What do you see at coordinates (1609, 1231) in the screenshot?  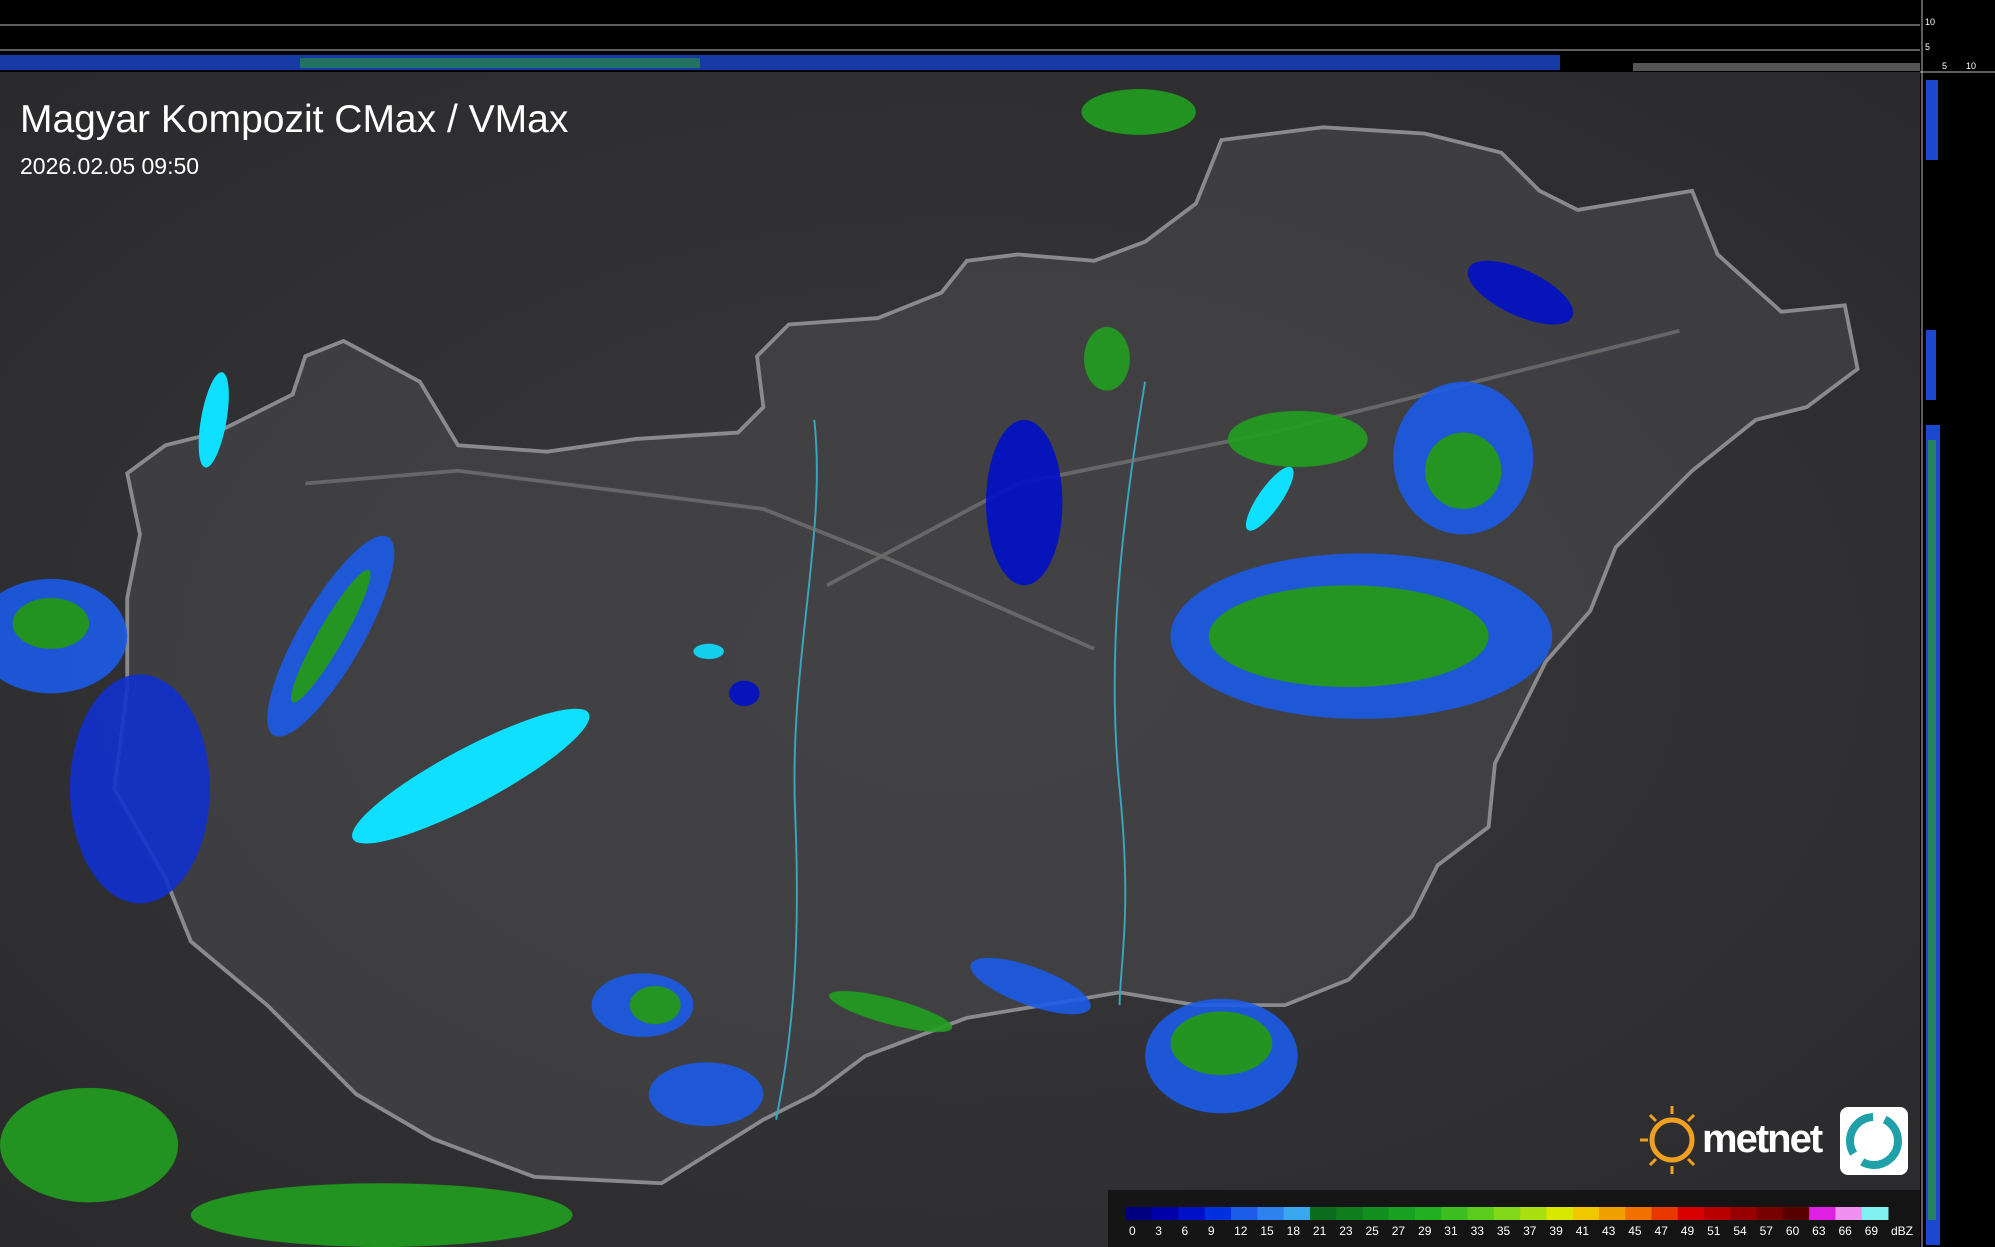 I see `legend-label: 43` at bounding box center [1609, 1231].